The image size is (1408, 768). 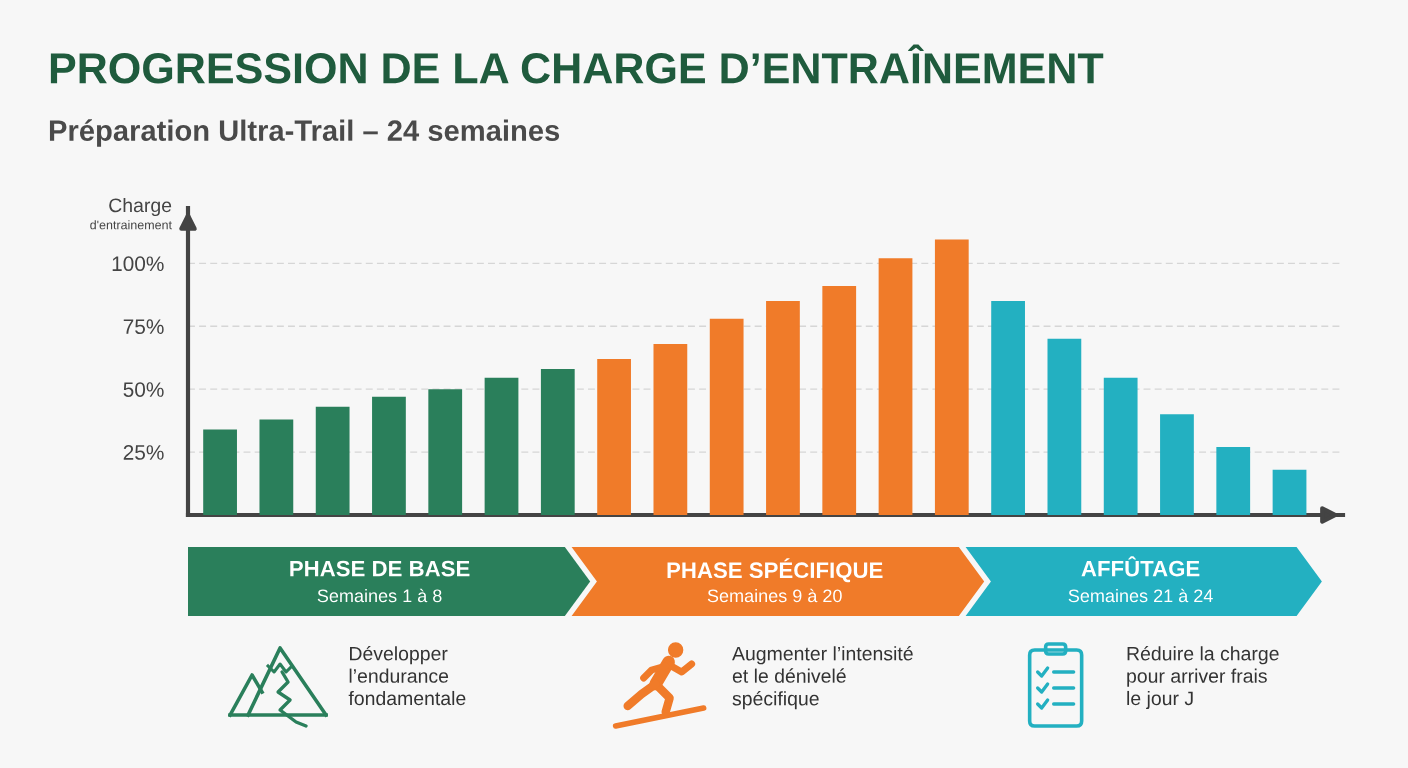 What do you see at coordinates (143, 389) in the screenshot?
I see `y-tick-label: 50%` at bounding box center [143, 389].